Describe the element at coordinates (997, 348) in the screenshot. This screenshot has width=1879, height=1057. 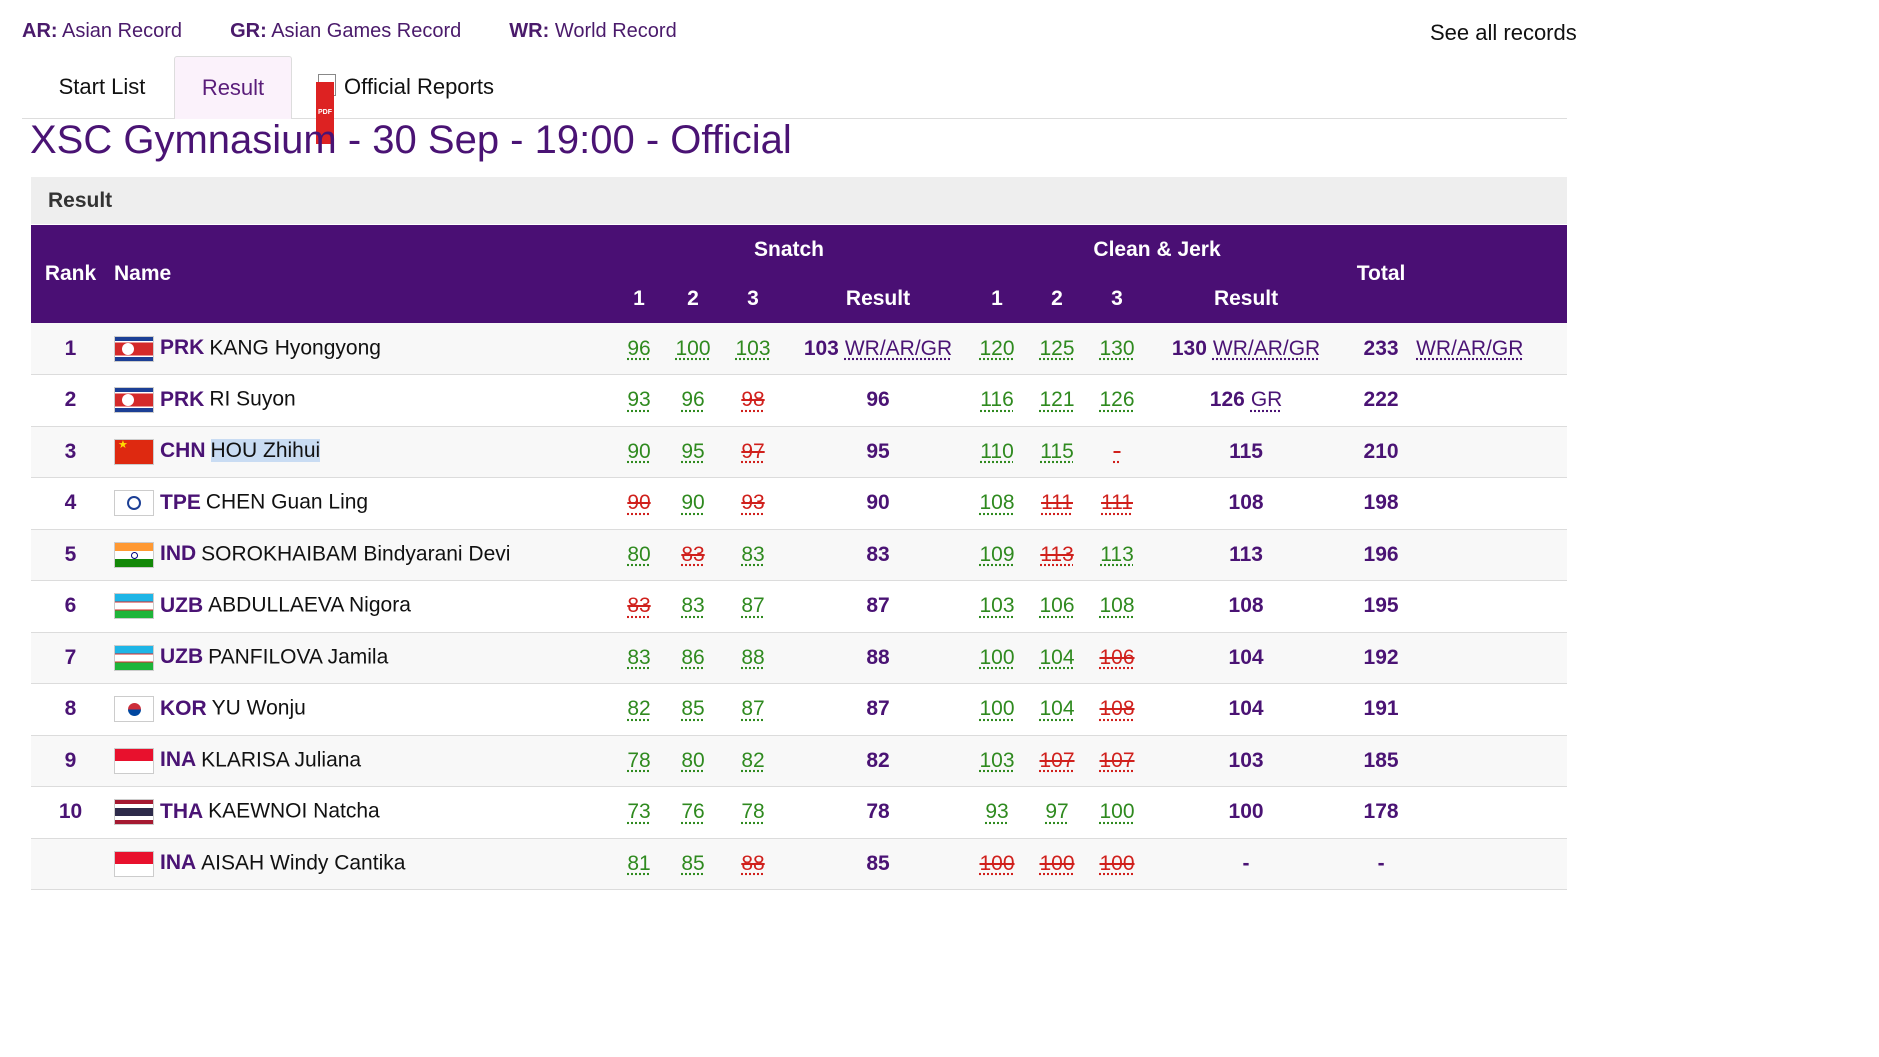
I see `cj-attempt: 120` at that location.